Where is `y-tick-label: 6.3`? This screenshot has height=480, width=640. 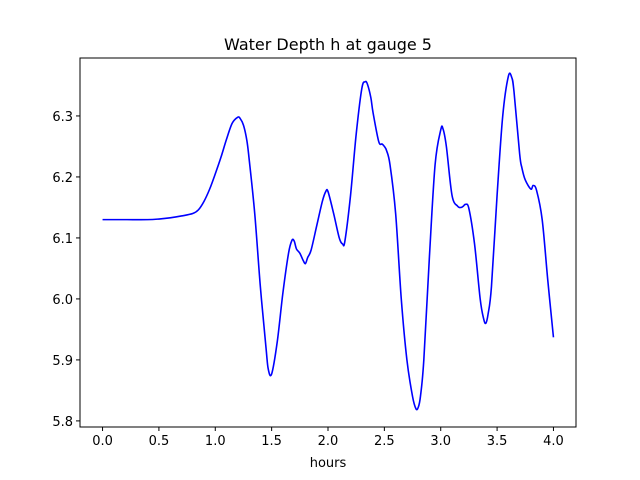 y-tick-label: 6.3 is located at coordinates (62, 117).